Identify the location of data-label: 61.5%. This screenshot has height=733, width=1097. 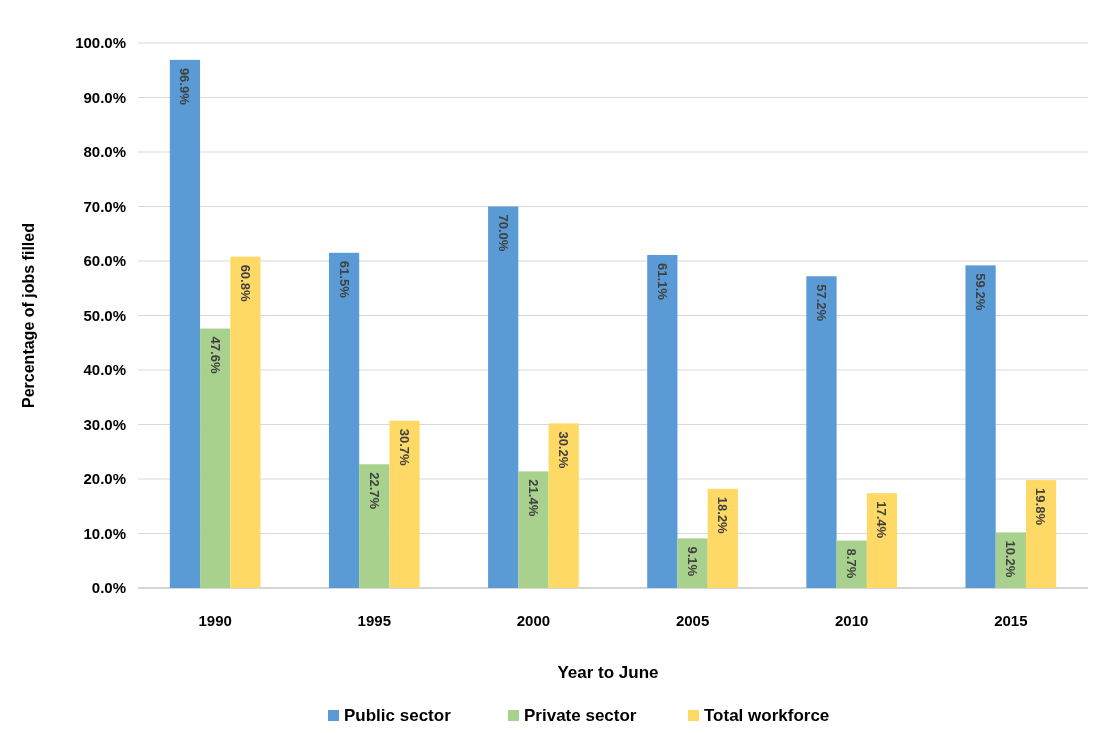
(344, 279).